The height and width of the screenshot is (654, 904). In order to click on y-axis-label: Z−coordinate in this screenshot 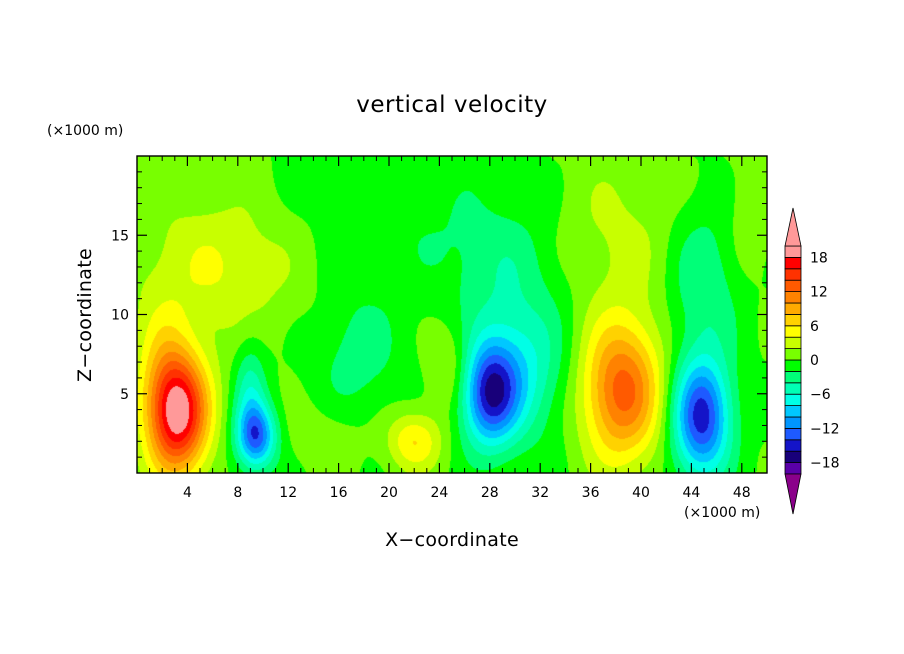, I will do `click(85, 315)`.